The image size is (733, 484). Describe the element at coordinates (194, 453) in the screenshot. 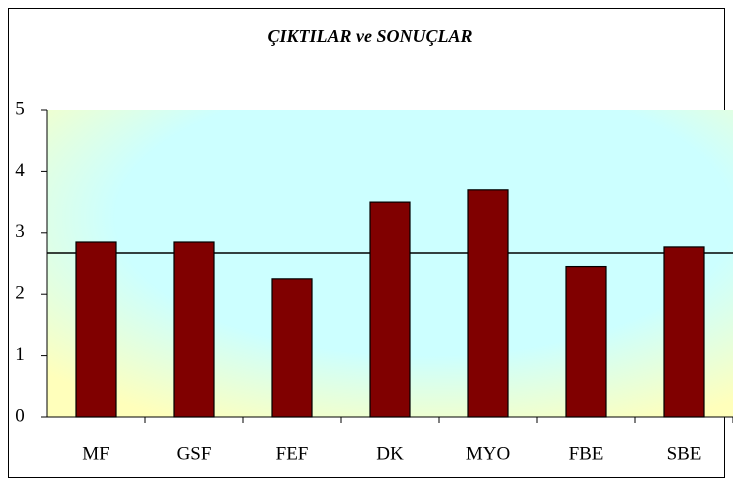

I see `x-tick-label: GSF` at that location.